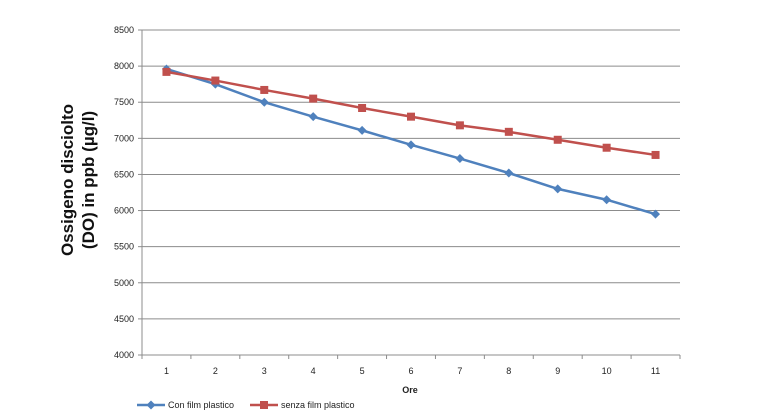 Image resolution: width=760 pixels, height=420 pixels. Describe the element at coordinates (318, 405) in the screenshot. I see `legend-label: senza film plastico` at that location.